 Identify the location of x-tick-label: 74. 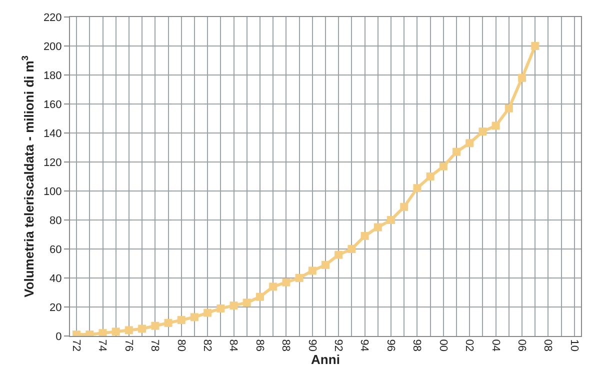
(102, 345).